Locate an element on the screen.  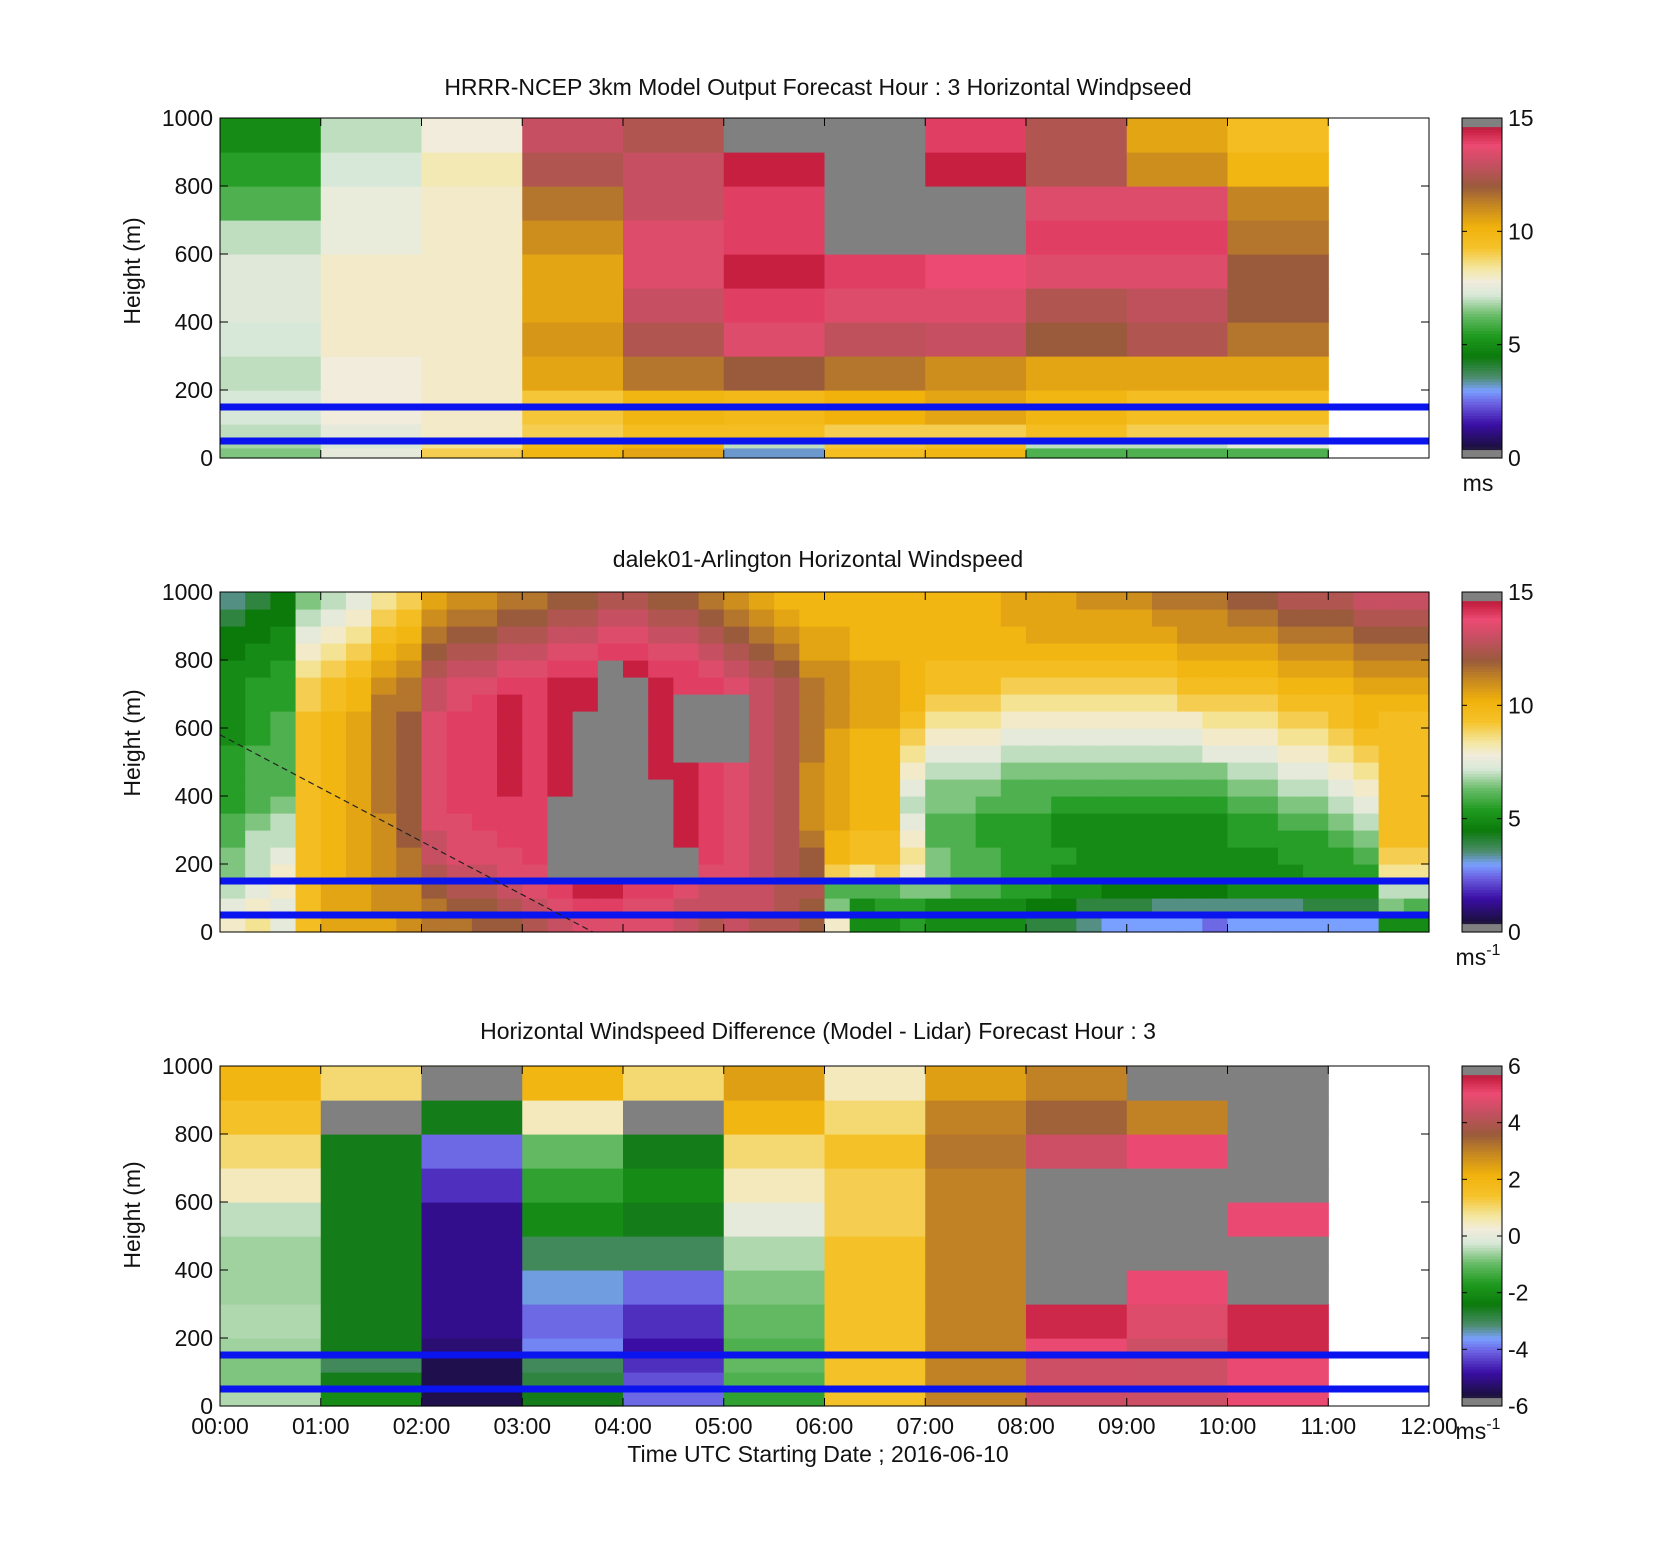
y-tick-label: 0 is located at coordinates (206, 1406).